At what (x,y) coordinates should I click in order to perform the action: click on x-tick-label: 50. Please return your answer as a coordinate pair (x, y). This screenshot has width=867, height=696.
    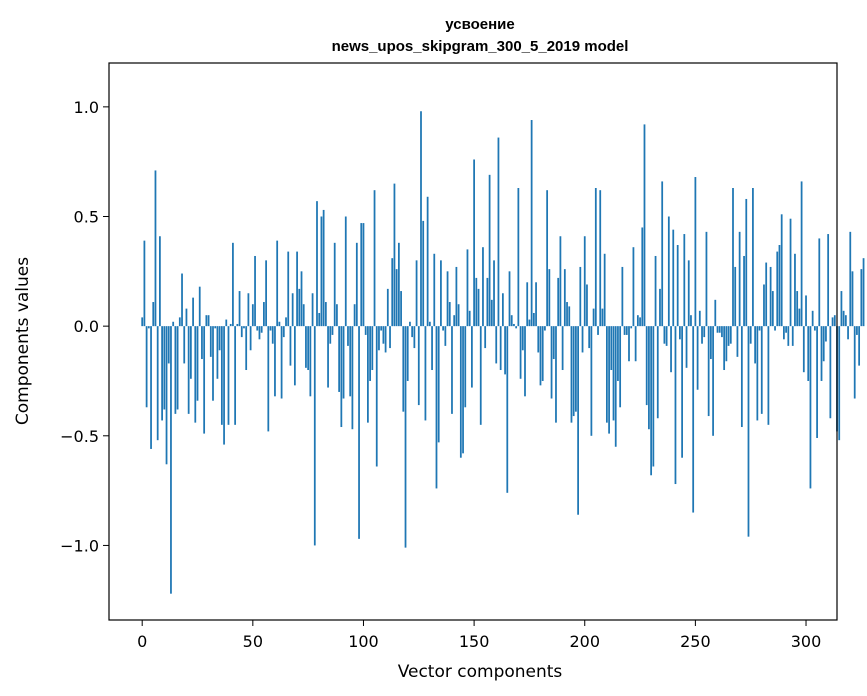
    Looking at the image, I should click on (253, 641).